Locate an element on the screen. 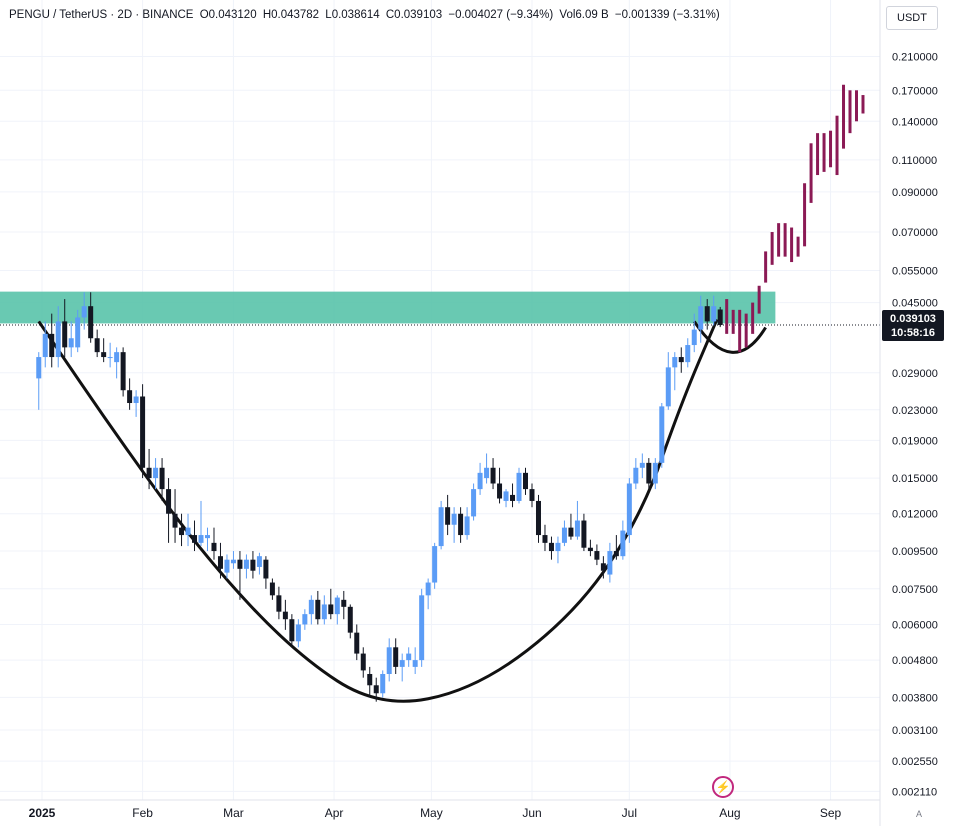  ohlc-open: O0.043120 is located at coordinates (228, 15).